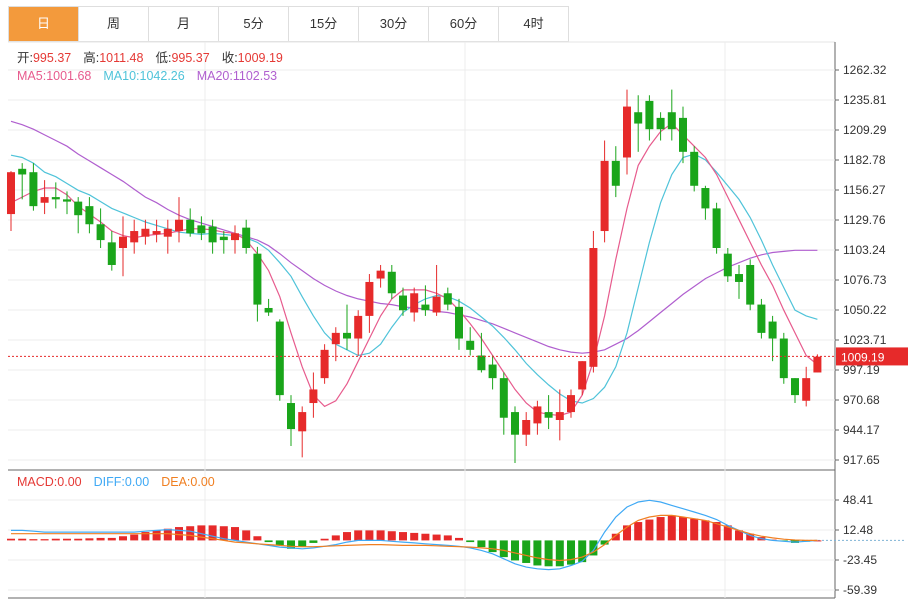 This screenshot has width=915, height=602. What do you see at coordinates (863, 357) in the screenshot?
I see `current-price-label: 1009.19` at bounding box center [863, 357].